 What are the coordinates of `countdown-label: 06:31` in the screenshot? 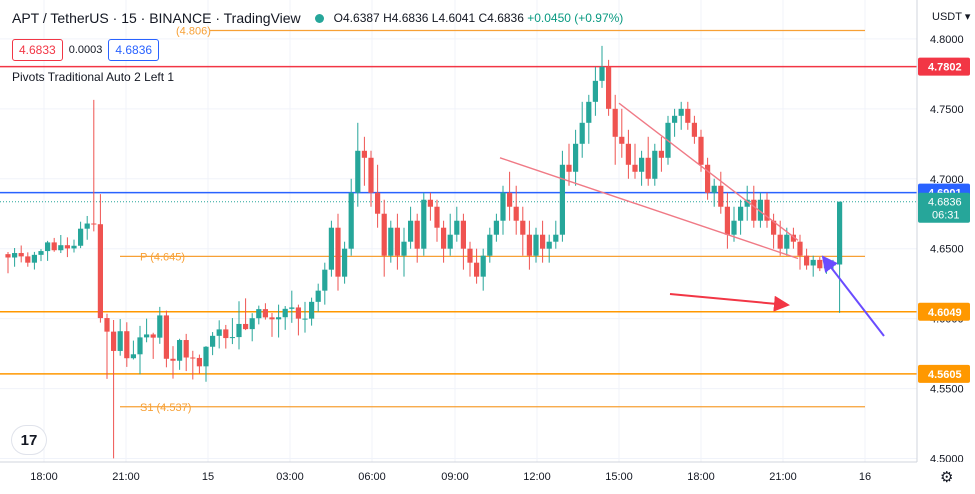 It's located at (946, 216).